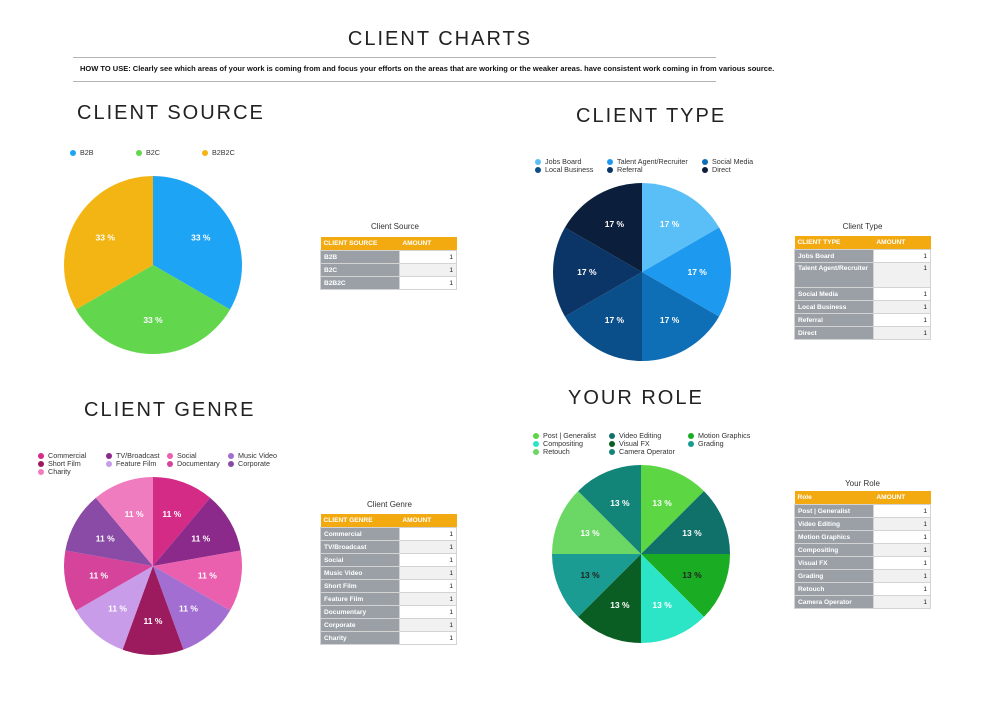 The image size is (1000, 707). I want to click on legend-item-b2c: B2C, so click(148, 152).